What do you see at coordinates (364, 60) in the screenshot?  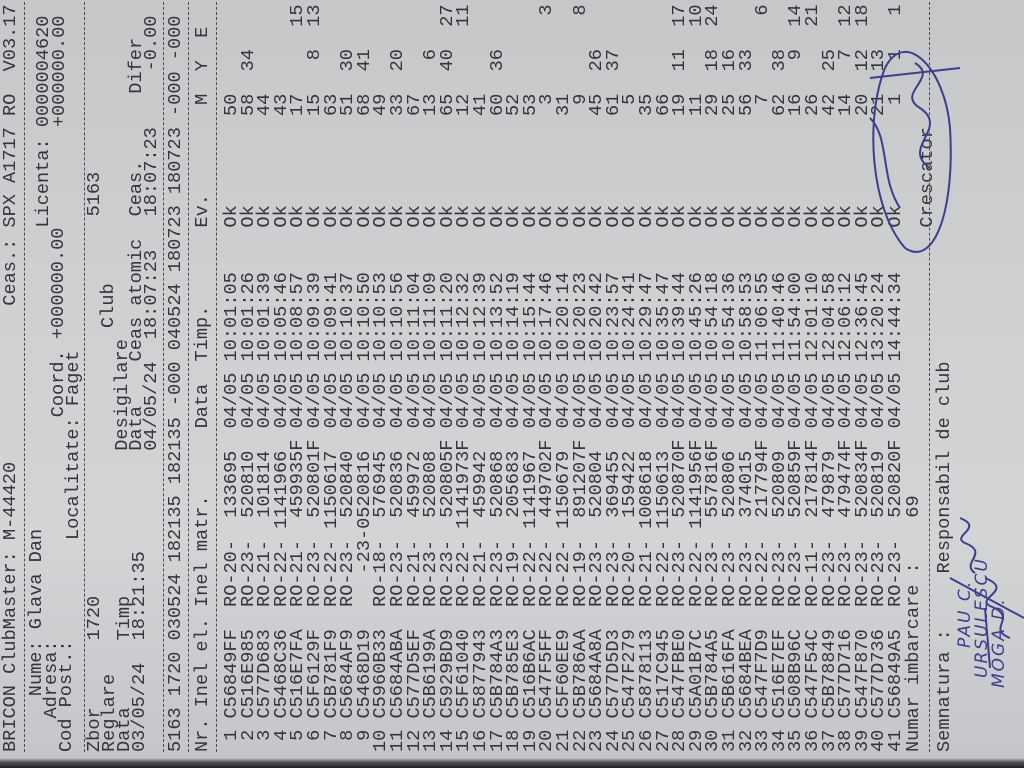 I see `cell-y: 41` at bounding box center [364, 60].